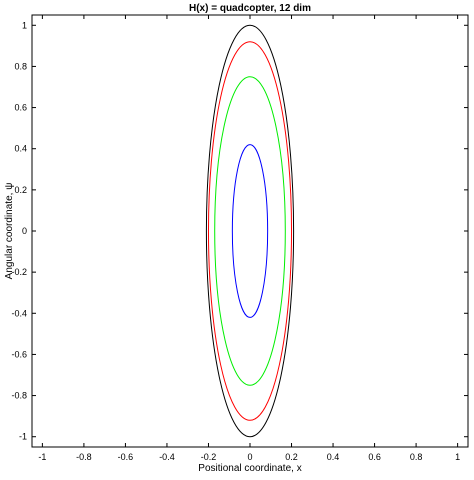 This screenshot has height=480, width=474. What do you see at coordinates (42, 457) in the screenshot?
I see `x-tick-label: -1` at bounding box center [42, 457].